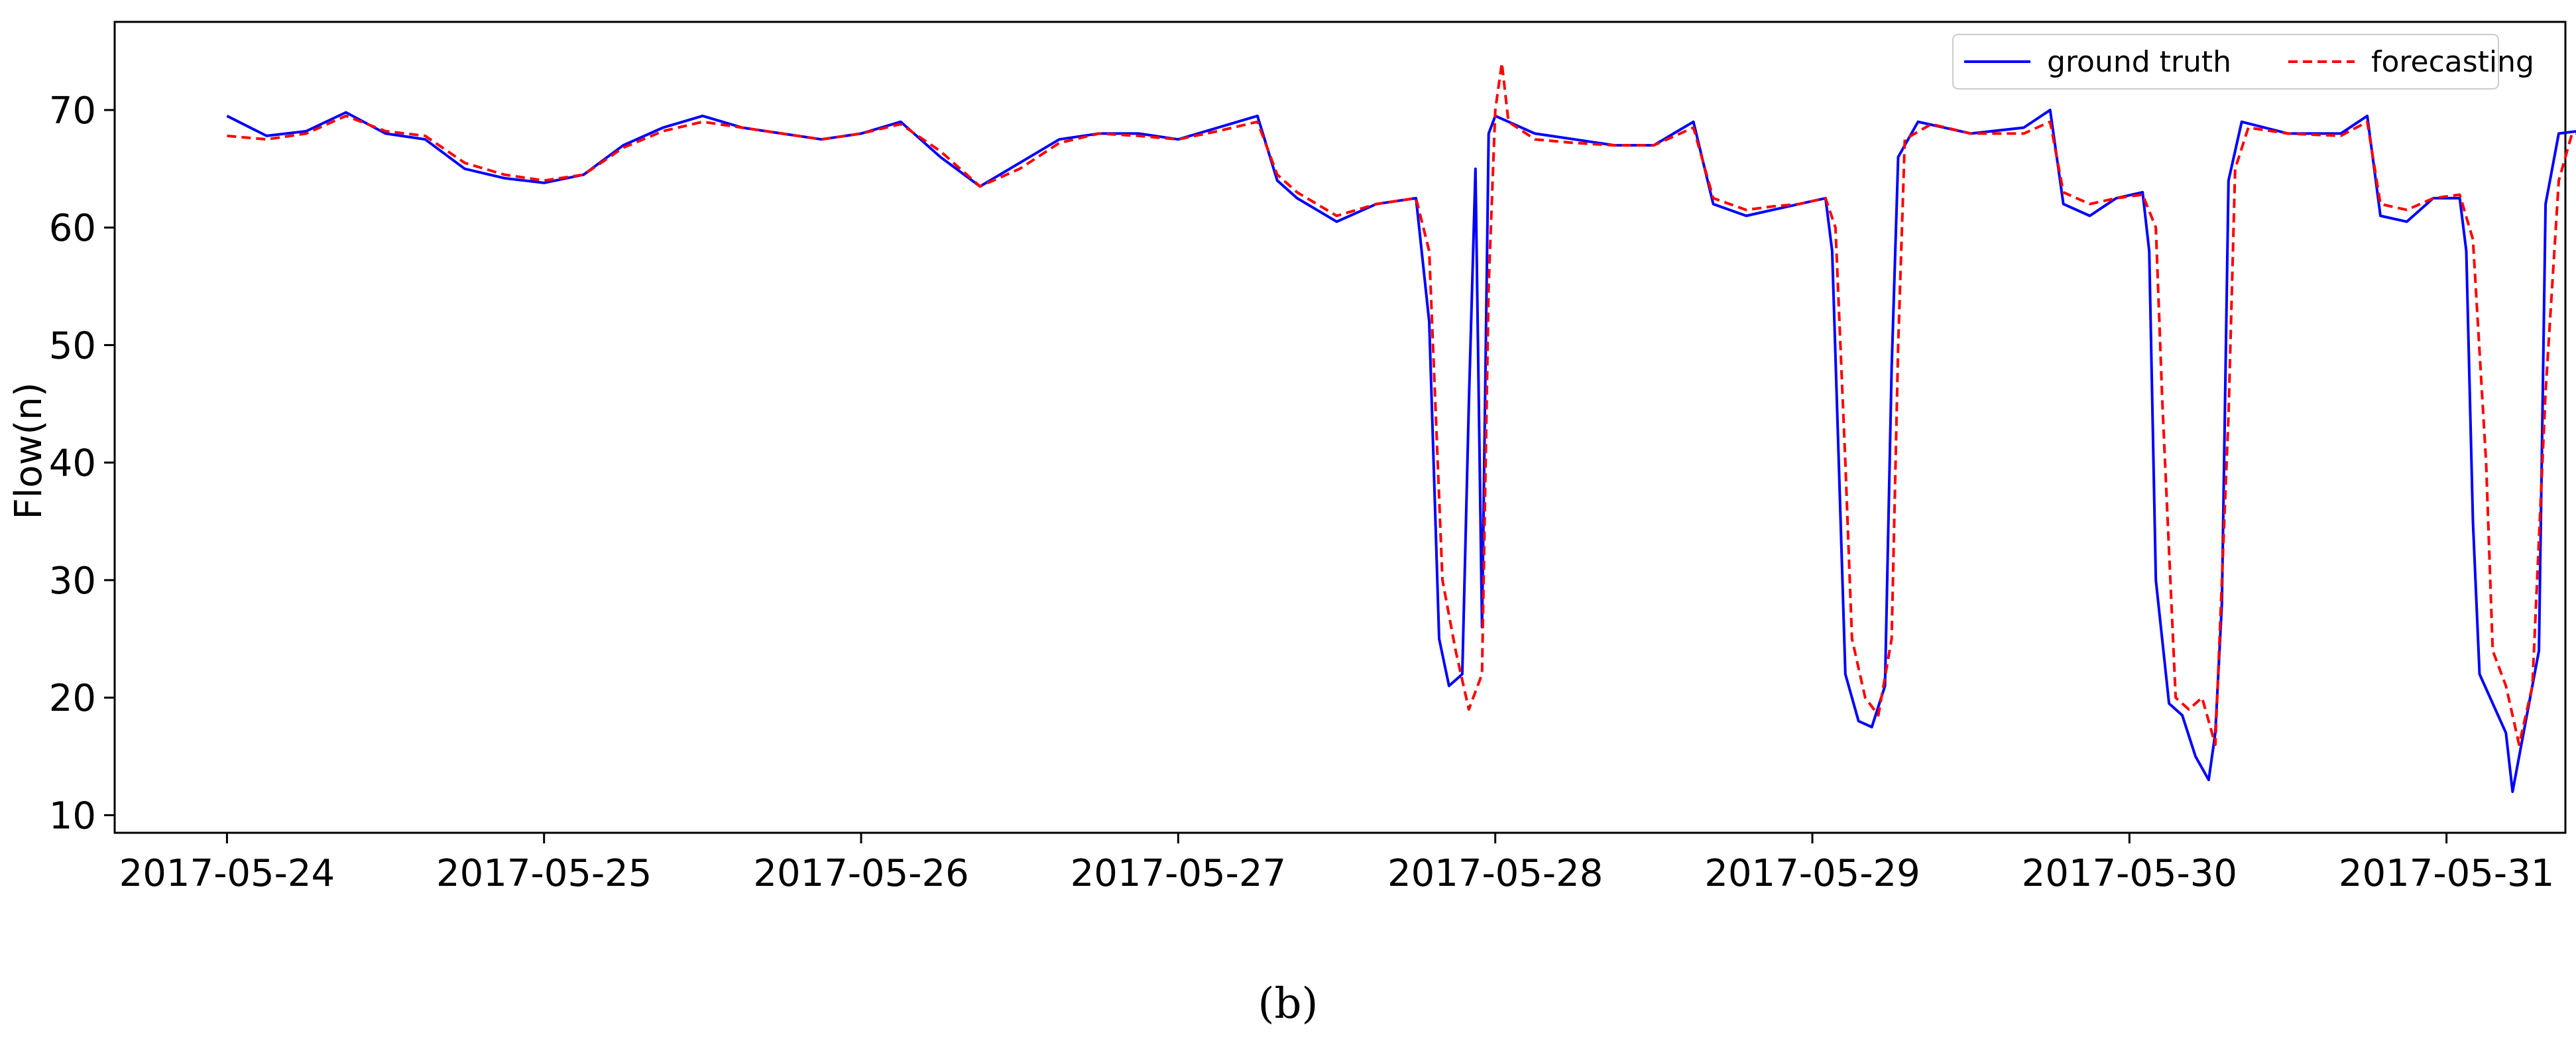 This screenshot has width=2576, height=1041. What do you see at coordinates (73, 345) in the screenshot?
I see `y-tick-label: 50` at bounding box center [73, 345].